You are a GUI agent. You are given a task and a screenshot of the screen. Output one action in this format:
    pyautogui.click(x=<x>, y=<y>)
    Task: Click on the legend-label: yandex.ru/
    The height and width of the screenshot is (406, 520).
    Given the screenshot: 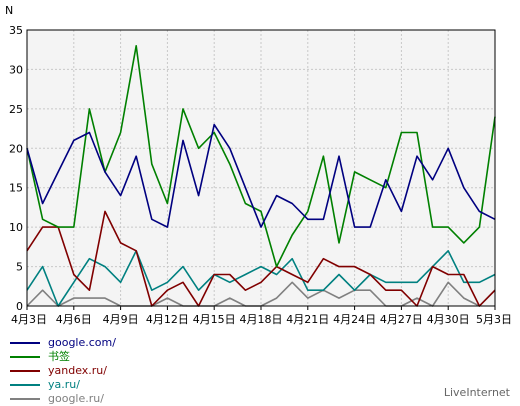 What is the action you would take?
    pyautogui.click(x=77, y=370)
    